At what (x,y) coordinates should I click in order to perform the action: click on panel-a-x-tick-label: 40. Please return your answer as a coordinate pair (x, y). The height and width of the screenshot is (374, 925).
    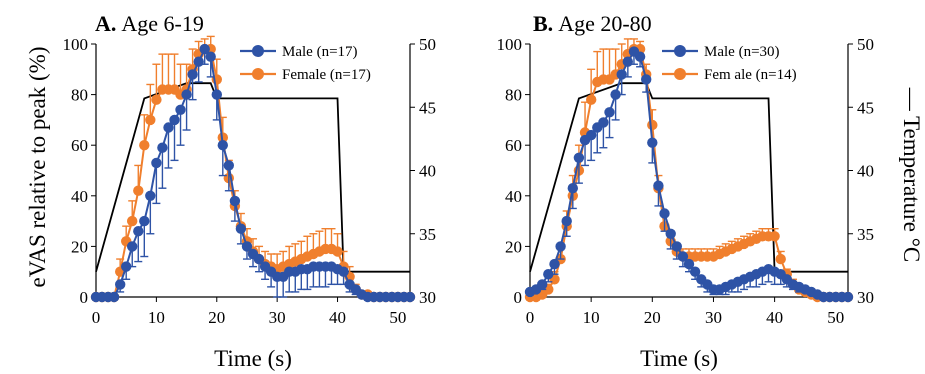
    Looking at the image, I should click on (337, 317).